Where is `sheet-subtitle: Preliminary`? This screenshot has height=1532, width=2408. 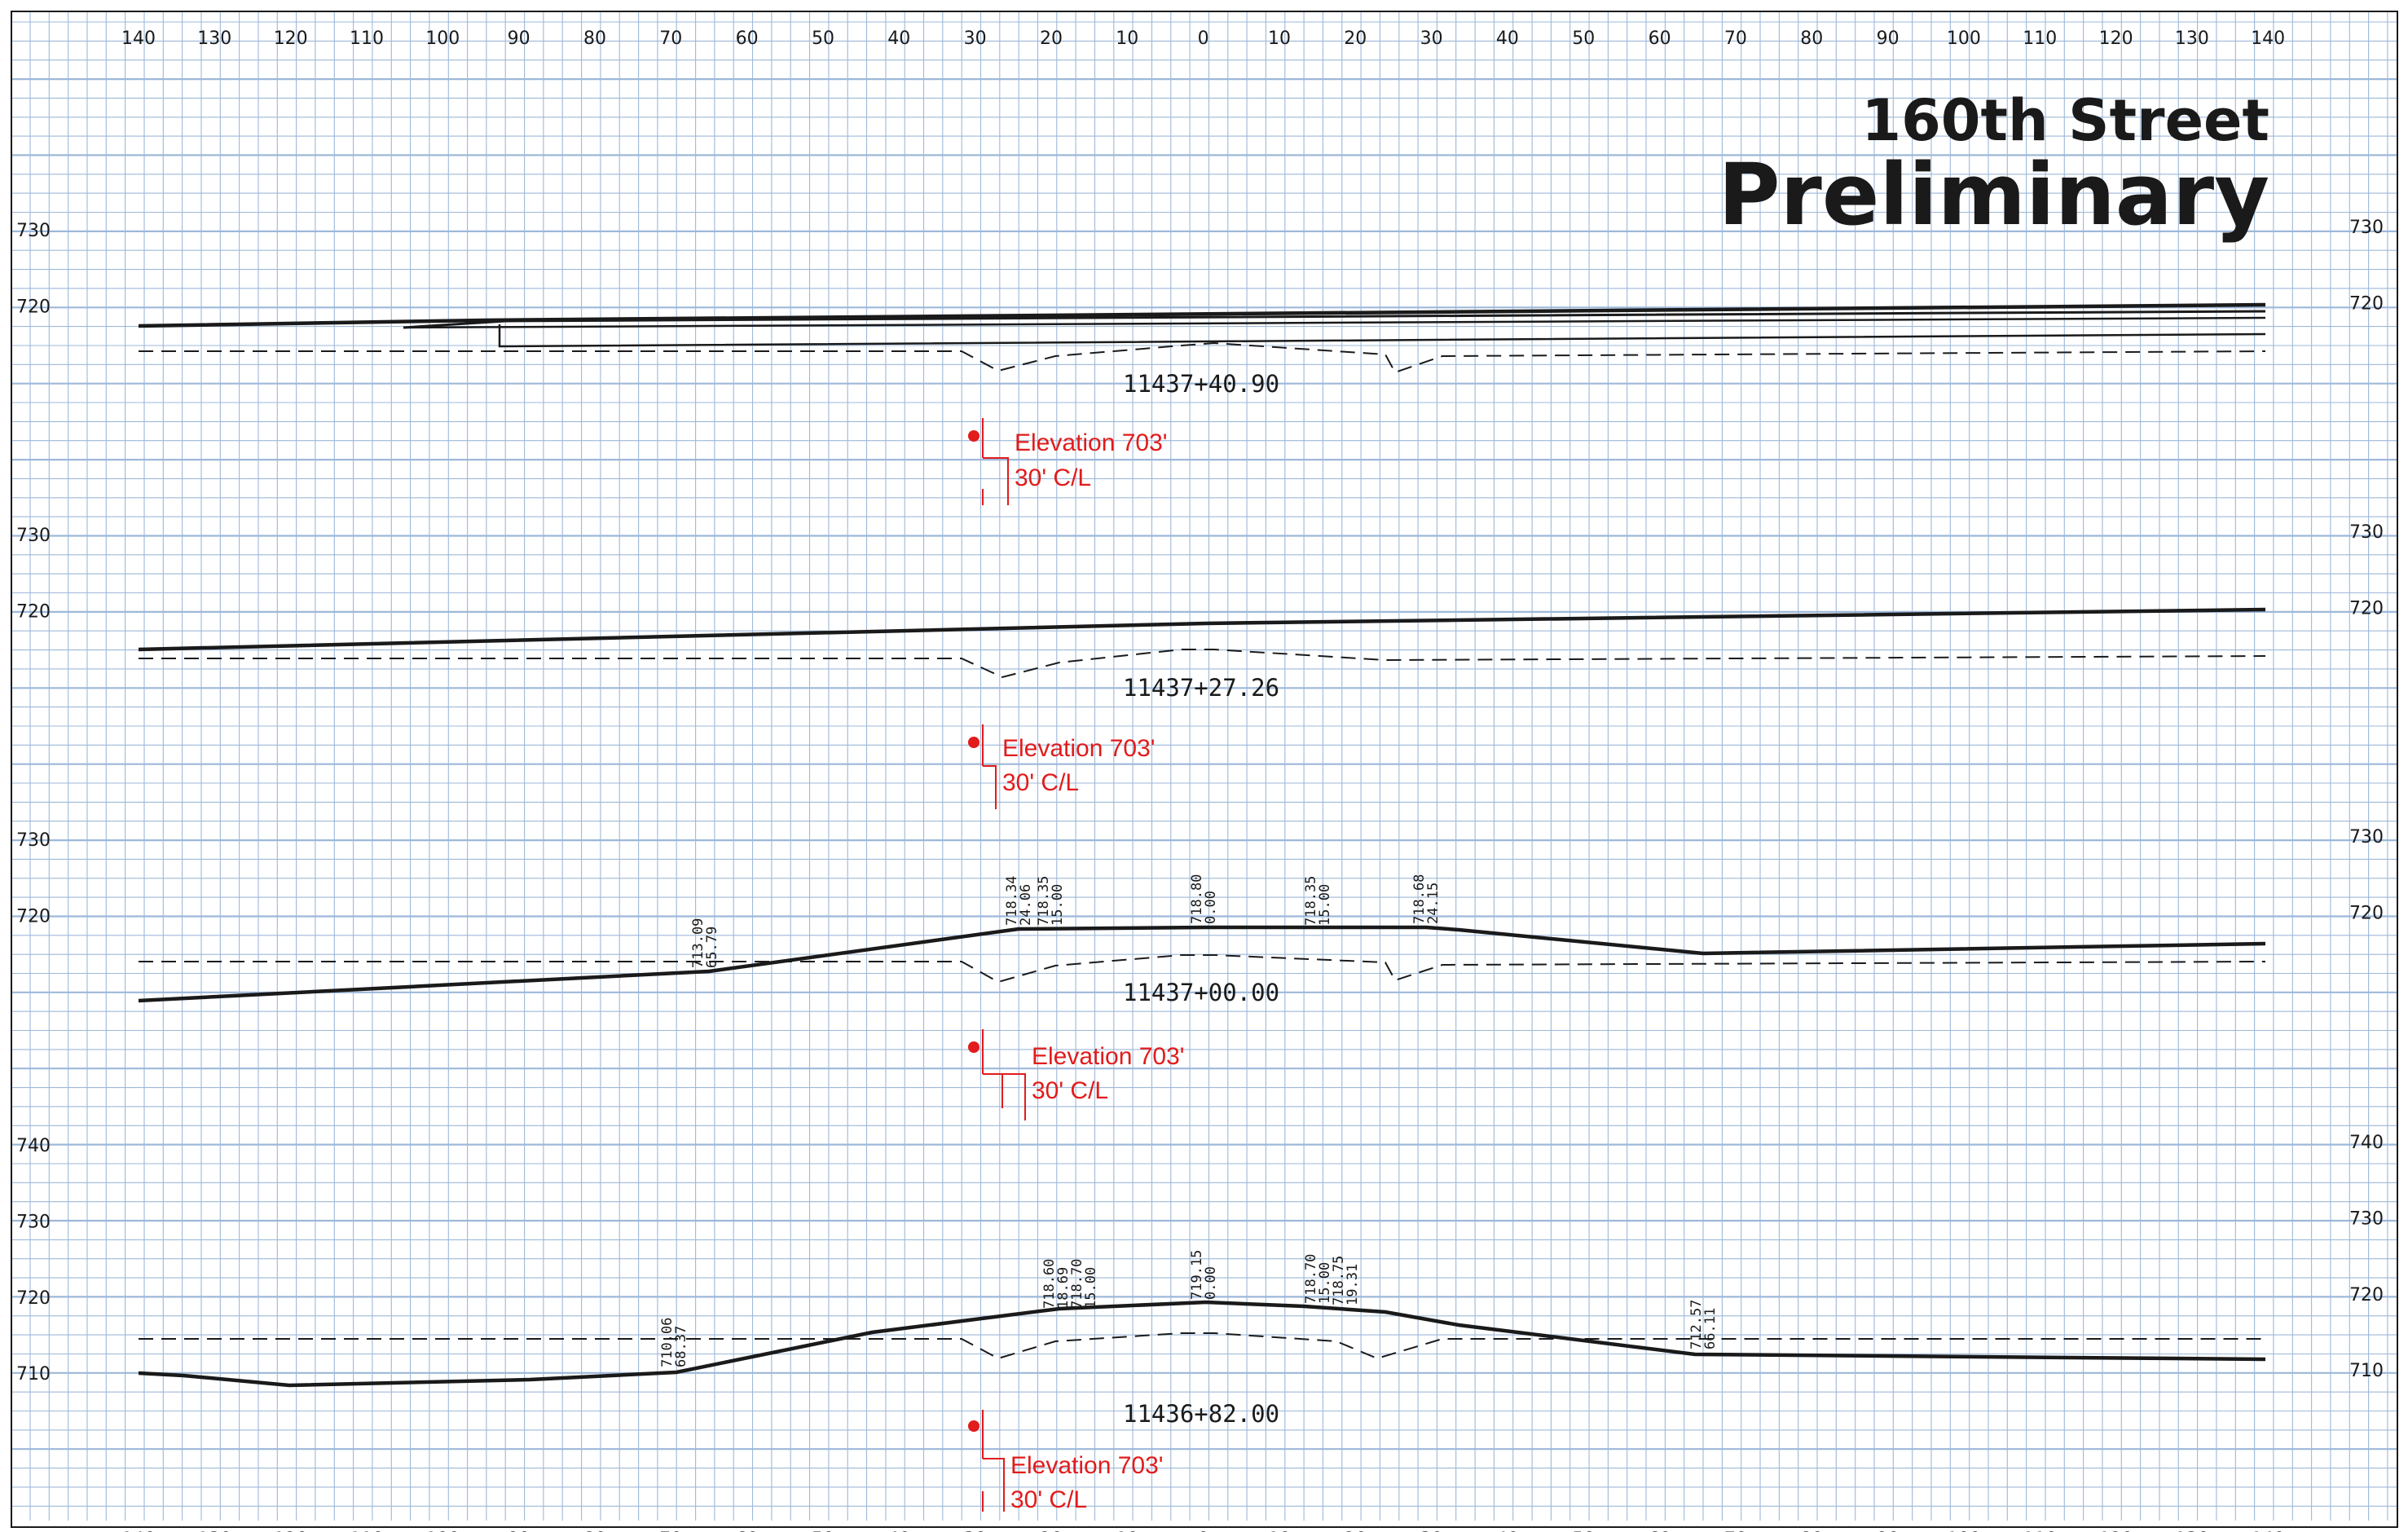 sheet-subtitle: Preliminary is located at coordinates (1994, 194).